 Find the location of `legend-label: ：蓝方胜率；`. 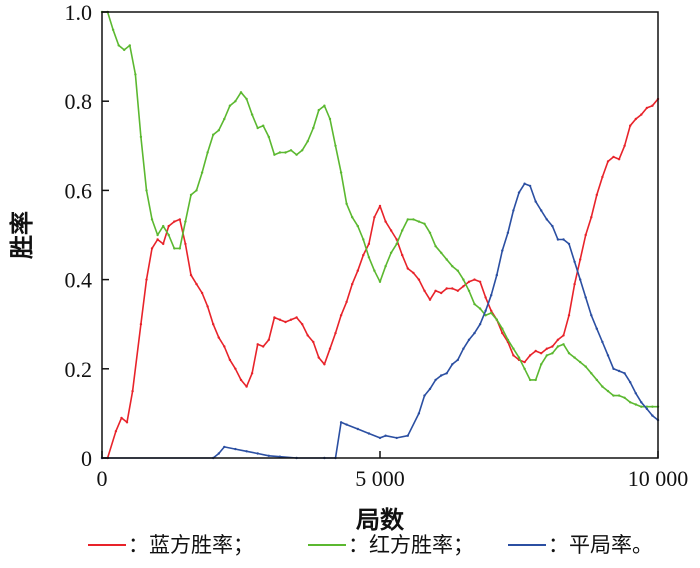

legend-label: ：蓝方胜率； is located at coordinates (191, 545).